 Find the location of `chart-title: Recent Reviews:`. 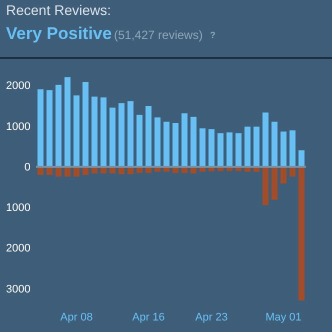

chart-title: Recent Reviews: is located at coordinates (59, 10).